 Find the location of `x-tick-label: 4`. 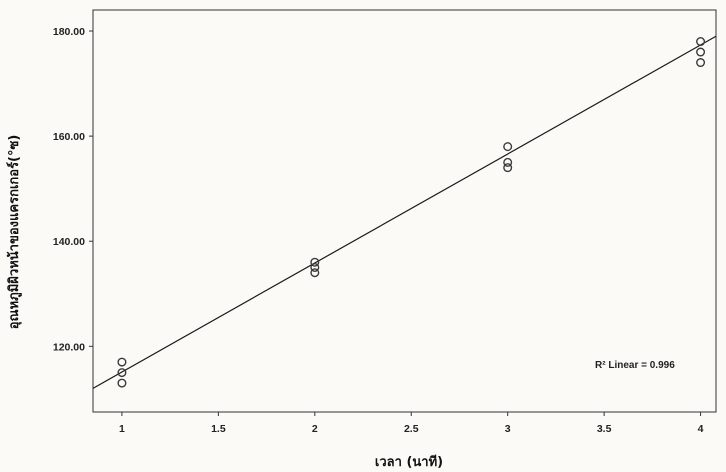

x-tick-label: 4 is located at coordinates (701, 429).